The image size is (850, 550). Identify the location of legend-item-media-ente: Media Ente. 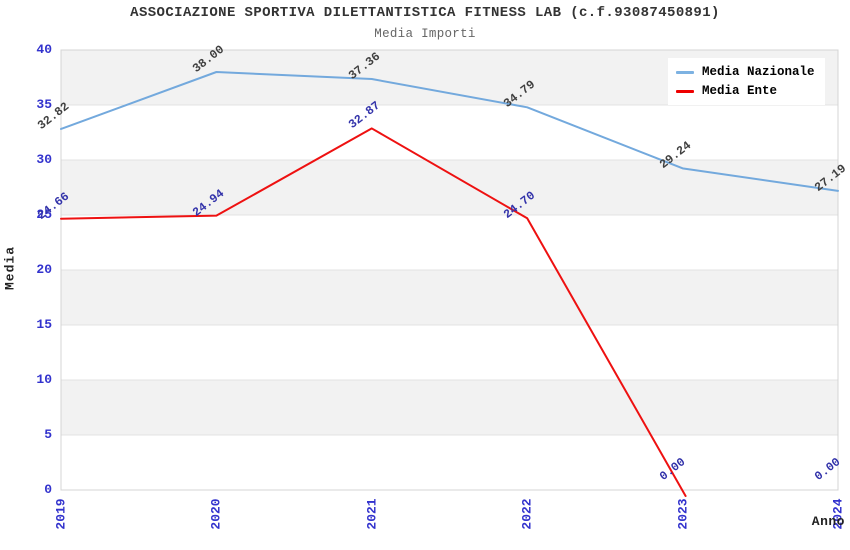
(745, 91).